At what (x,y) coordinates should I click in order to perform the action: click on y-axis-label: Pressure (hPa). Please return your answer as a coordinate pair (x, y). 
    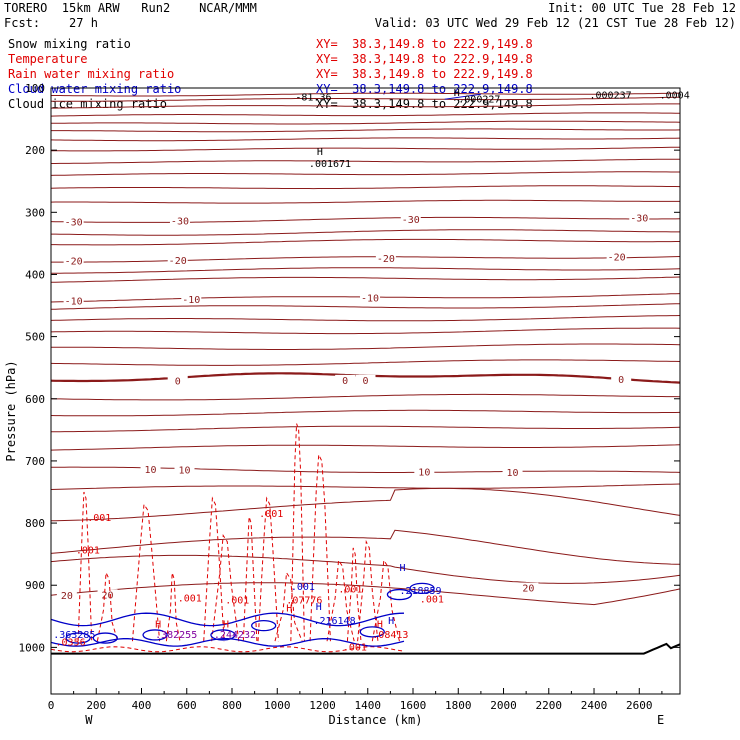
    Looking at the image, I should click on (11, 410).